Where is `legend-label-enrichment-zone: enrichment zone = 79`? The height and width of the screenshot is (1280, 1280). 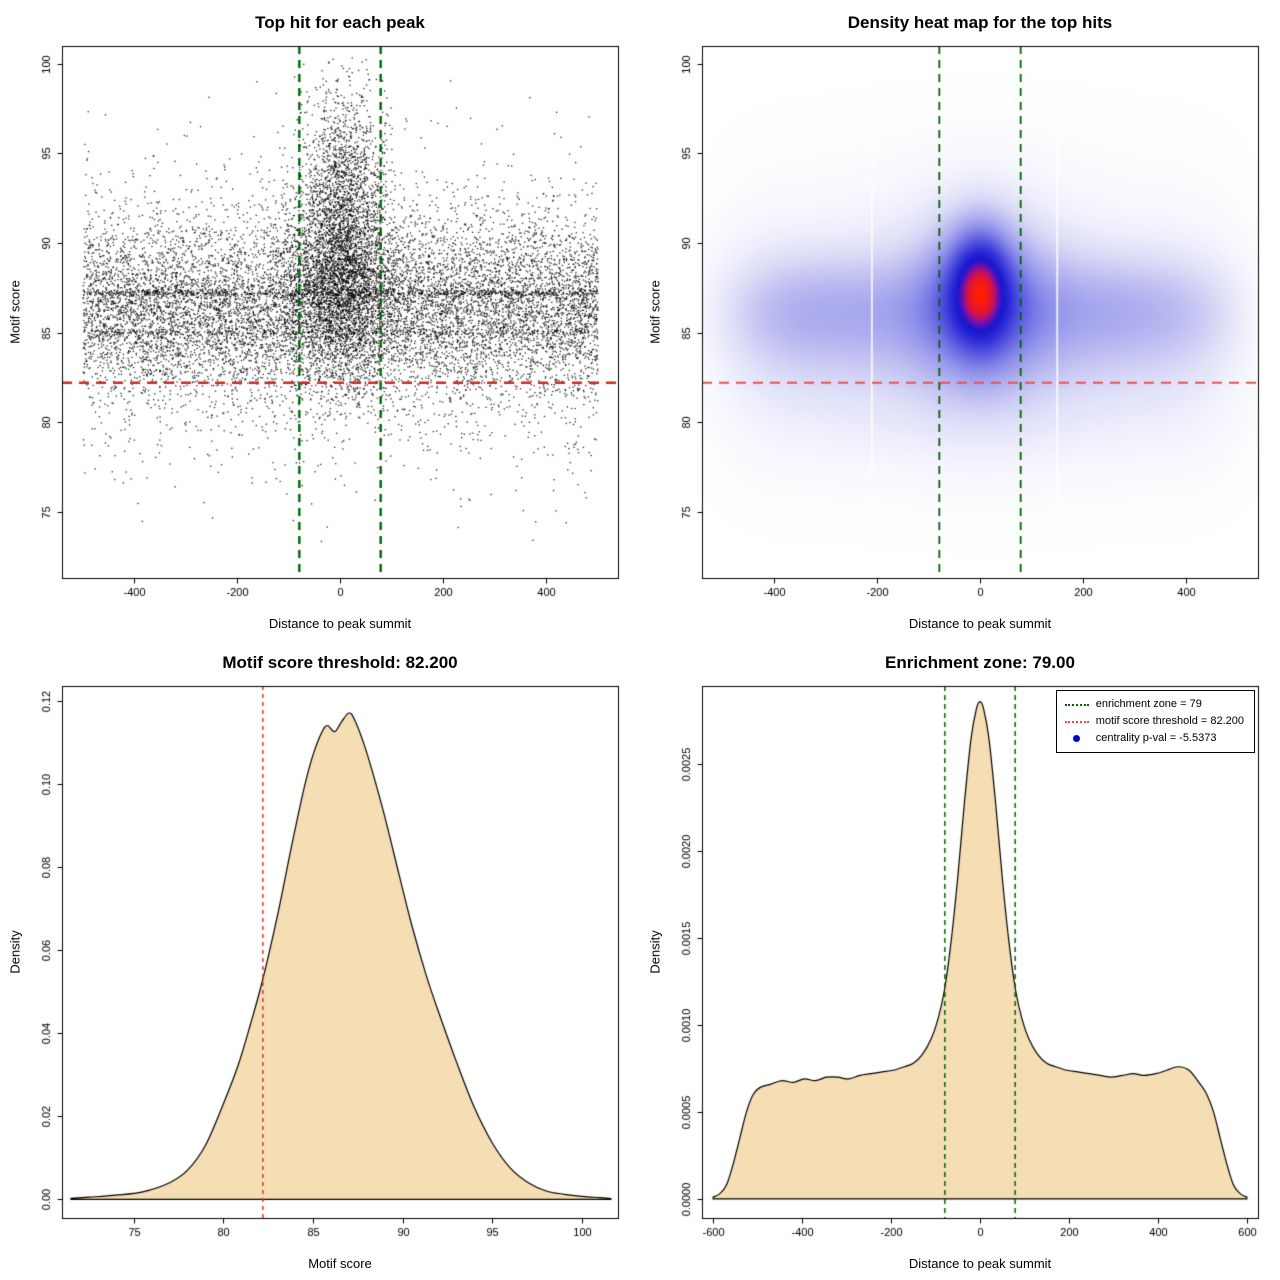 legend-label-enrichment-zone: enrichment zone = 79 is located at coordinates (1148, 704).